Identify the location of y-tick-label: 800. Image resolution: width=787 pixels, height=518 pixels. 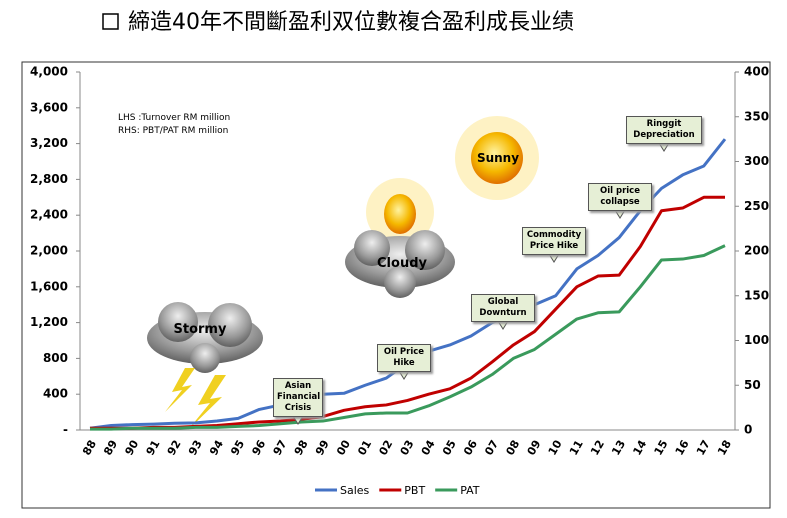
(55, 358).